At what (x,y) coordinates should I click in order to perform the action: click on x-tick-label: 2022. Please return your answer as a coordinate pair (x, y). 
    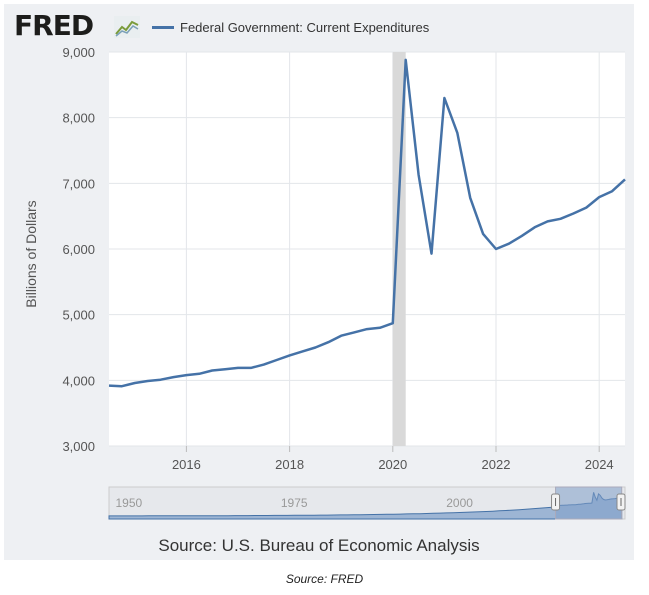
    Looking at the image, I should click on (496, 464).